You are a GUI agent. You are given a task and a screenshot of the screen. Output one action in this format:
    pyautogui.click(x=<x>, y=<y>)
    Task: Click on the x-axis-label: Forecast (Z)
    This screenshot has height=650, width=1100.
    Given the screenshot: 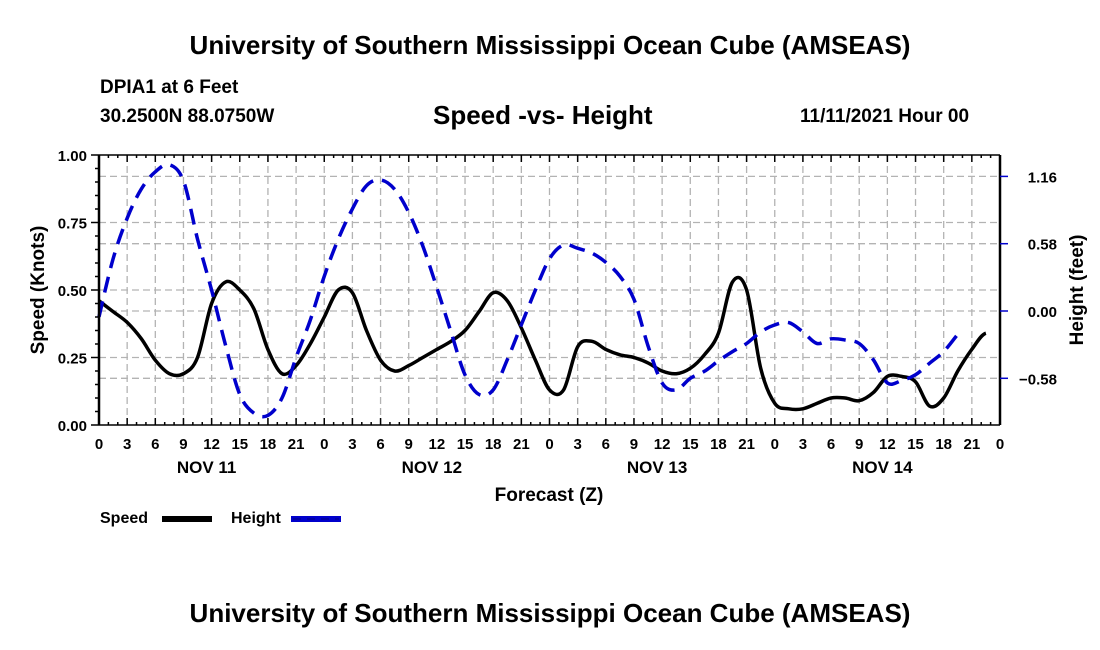 What is the action you would take?
    pyautogui.click(x=549, y=495)
    